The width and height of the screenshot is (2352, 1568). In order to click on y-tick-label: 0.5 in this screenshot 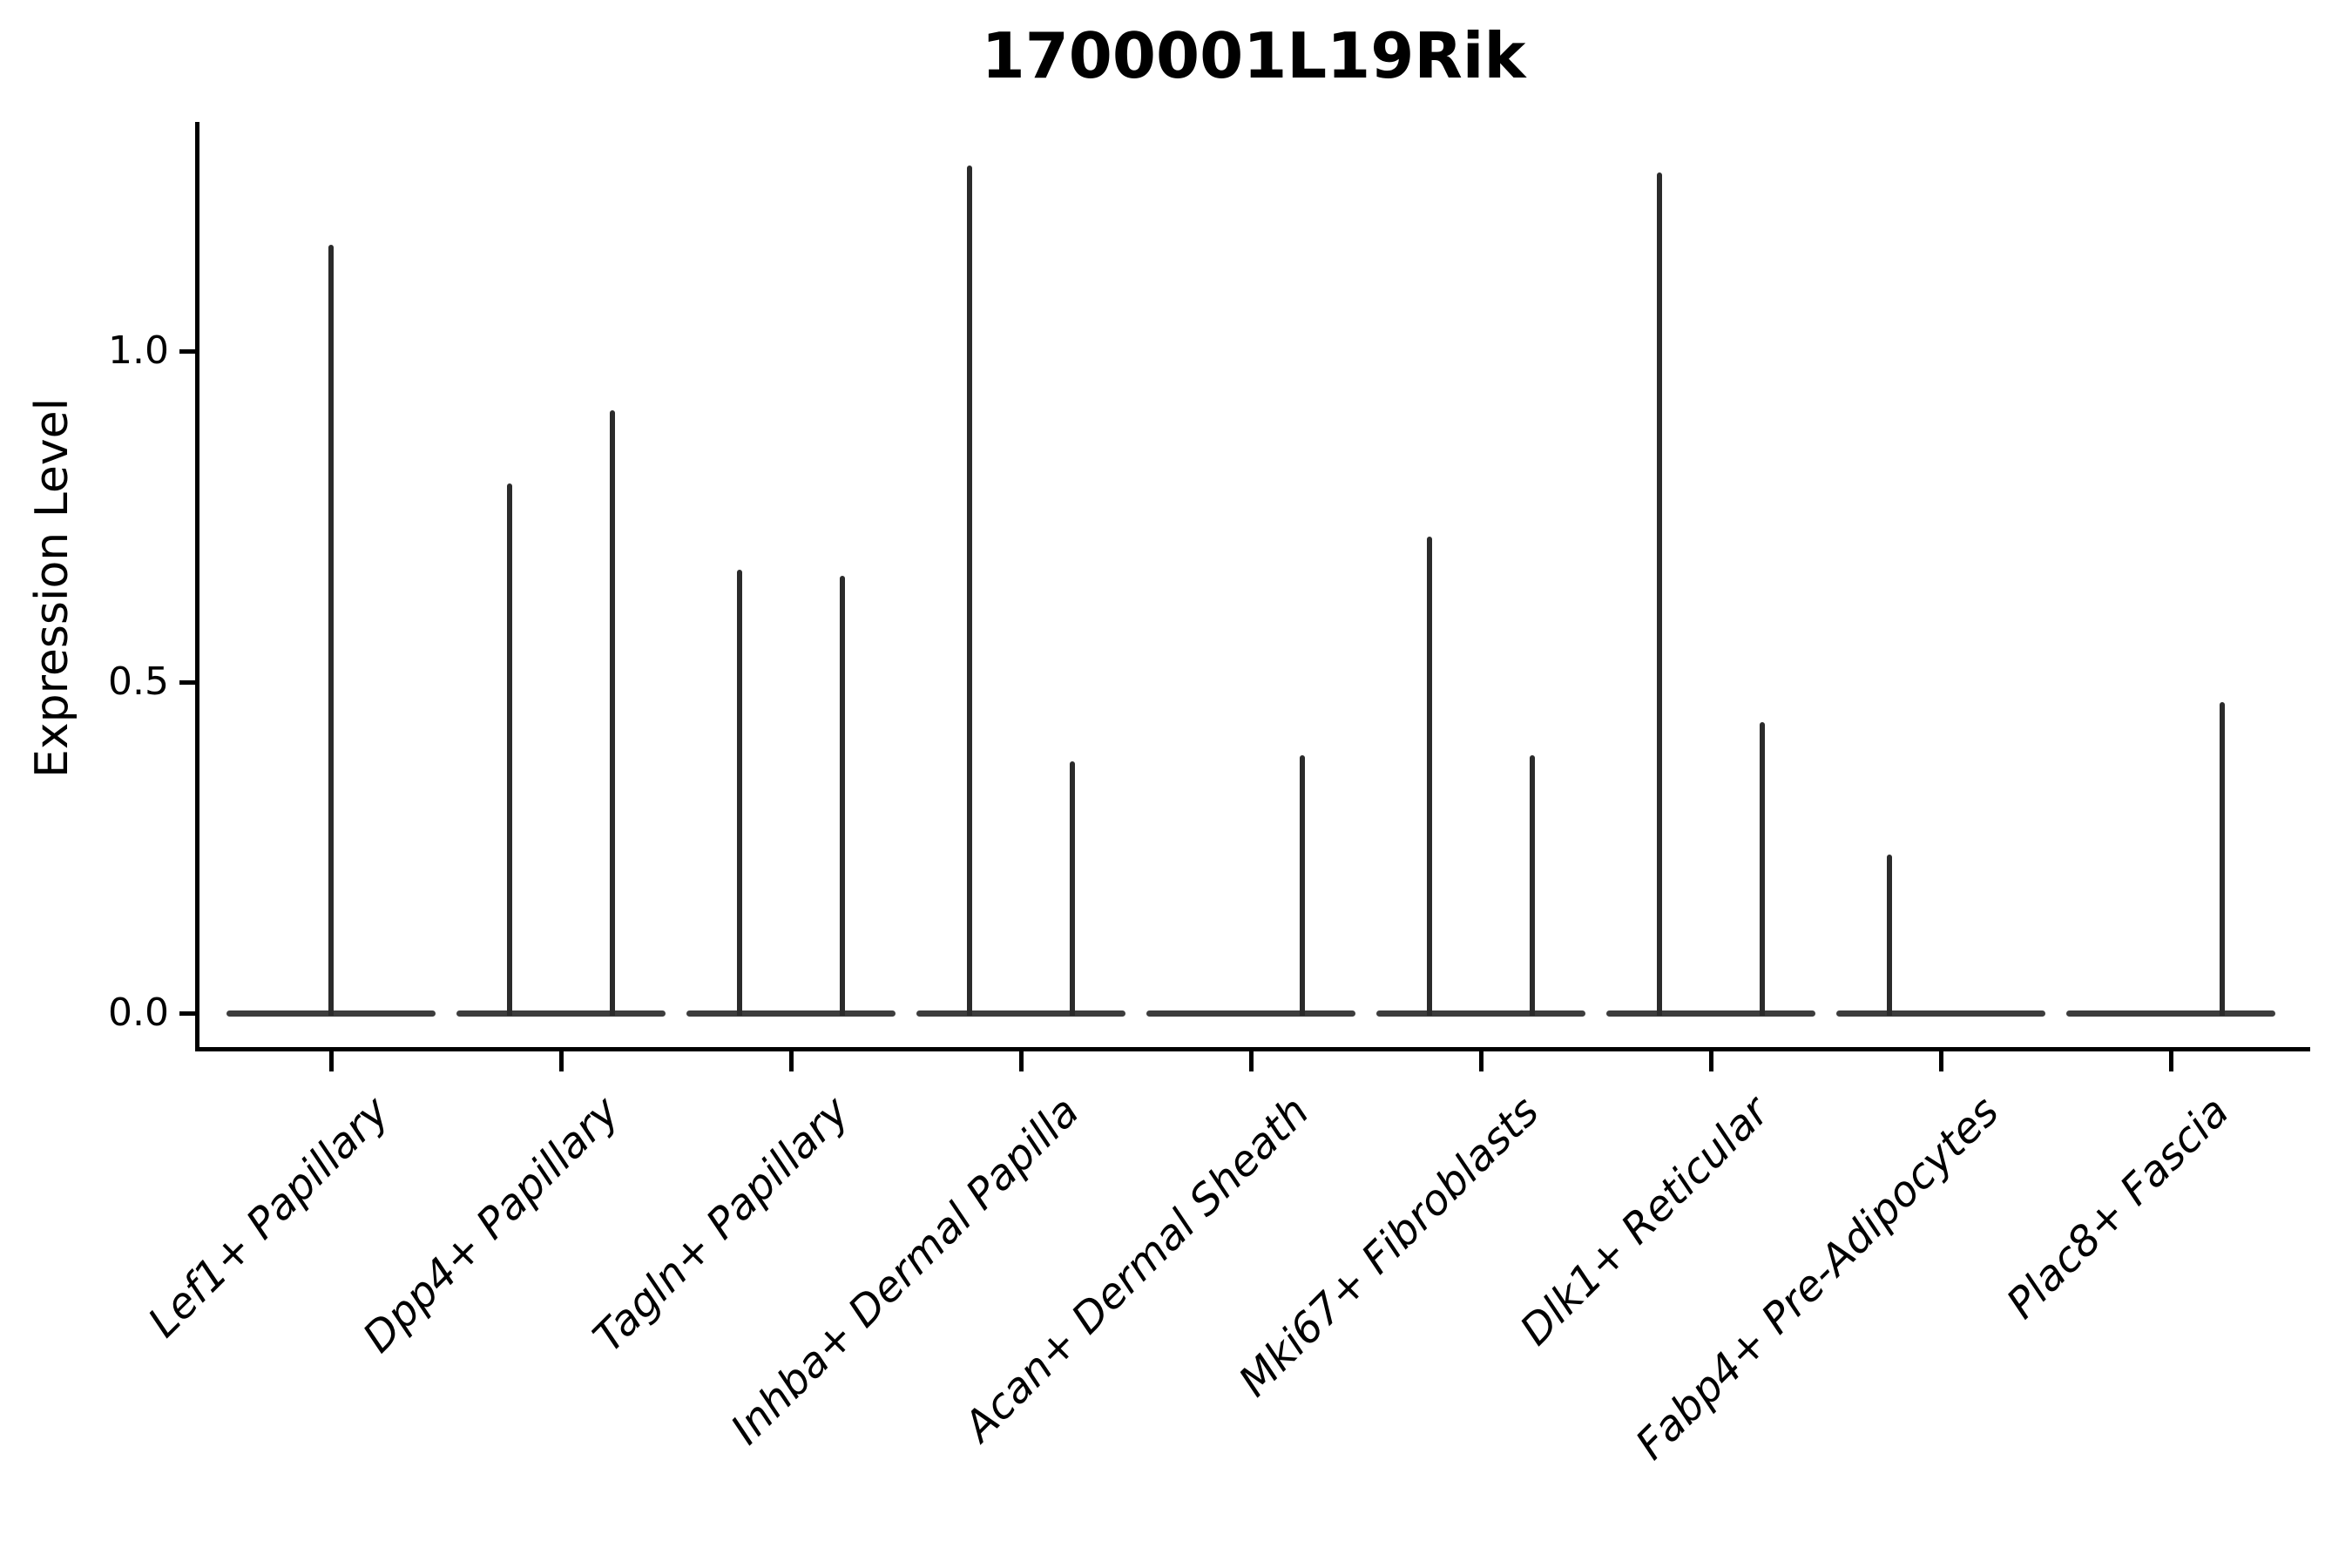, I will do `click(138, 682)`.